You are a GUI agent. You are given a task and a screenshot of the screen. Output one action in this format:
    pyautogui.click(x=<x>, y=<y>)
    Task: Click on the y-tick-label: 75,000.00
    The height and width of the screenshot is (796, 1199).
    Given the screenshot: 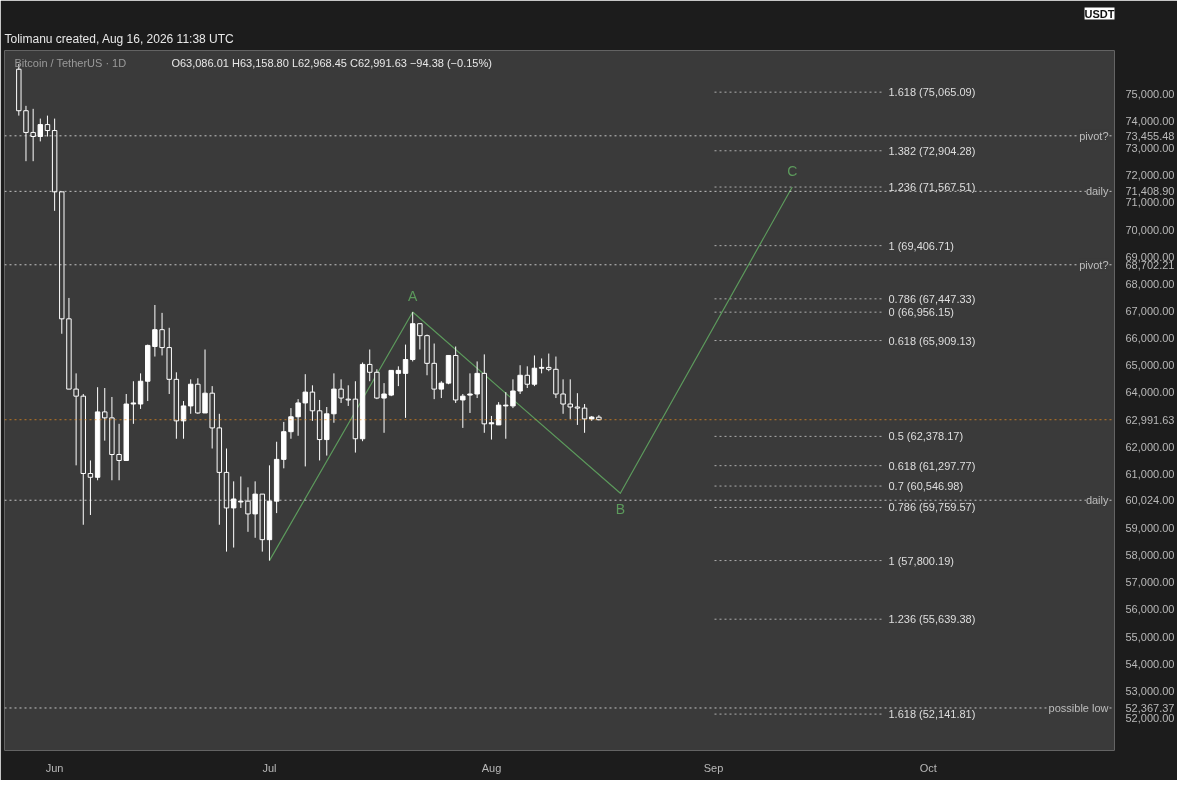 What is the action you would take?
    pyautogui.click(x=1150, y=93)
    